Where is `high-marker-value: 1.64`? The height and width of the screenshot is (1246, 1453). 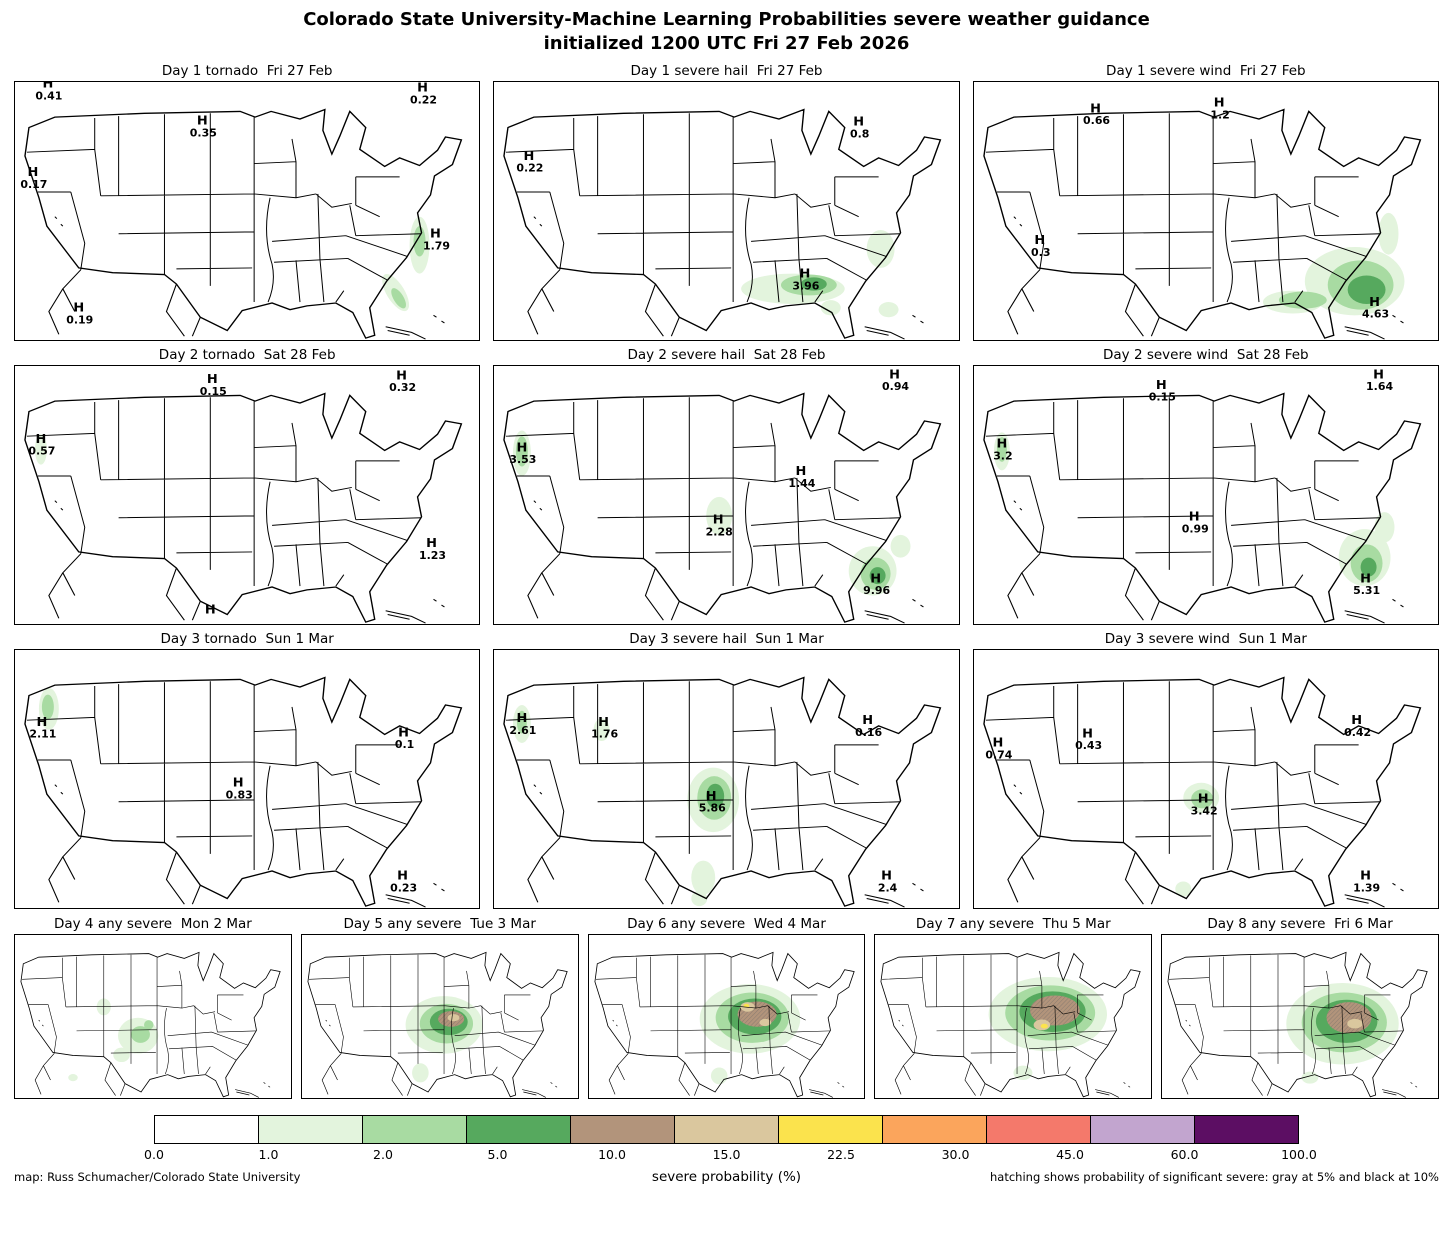 high-marker-value: 1.64 is located at coordinates (1379, 386).